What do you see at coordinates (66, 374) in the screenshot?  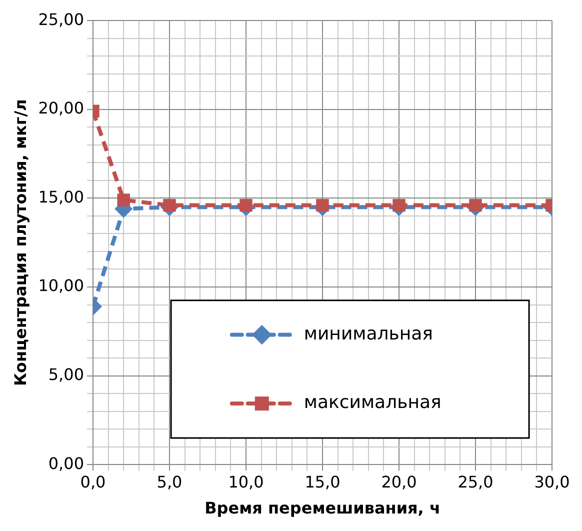 I see `y-tick-label: 5,00` at bounding box center [66, 374].